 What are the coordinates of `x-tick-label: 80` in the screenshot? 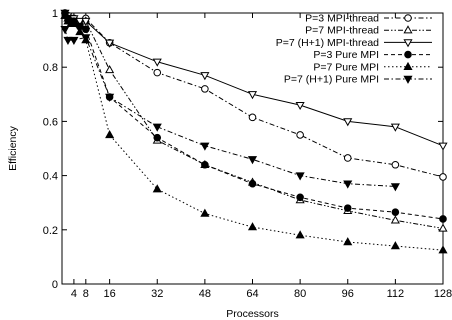 It's located at (300, 294).